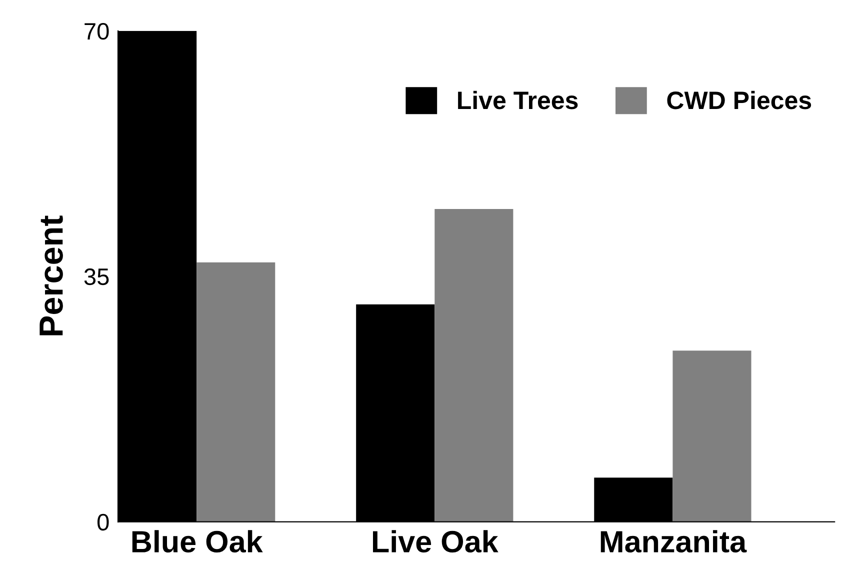 This screenshot has width=843, height=583. Describe the element at coordinates (673, 541) in the screenshot. I see `x-tick-label: Manzanita` at that location.